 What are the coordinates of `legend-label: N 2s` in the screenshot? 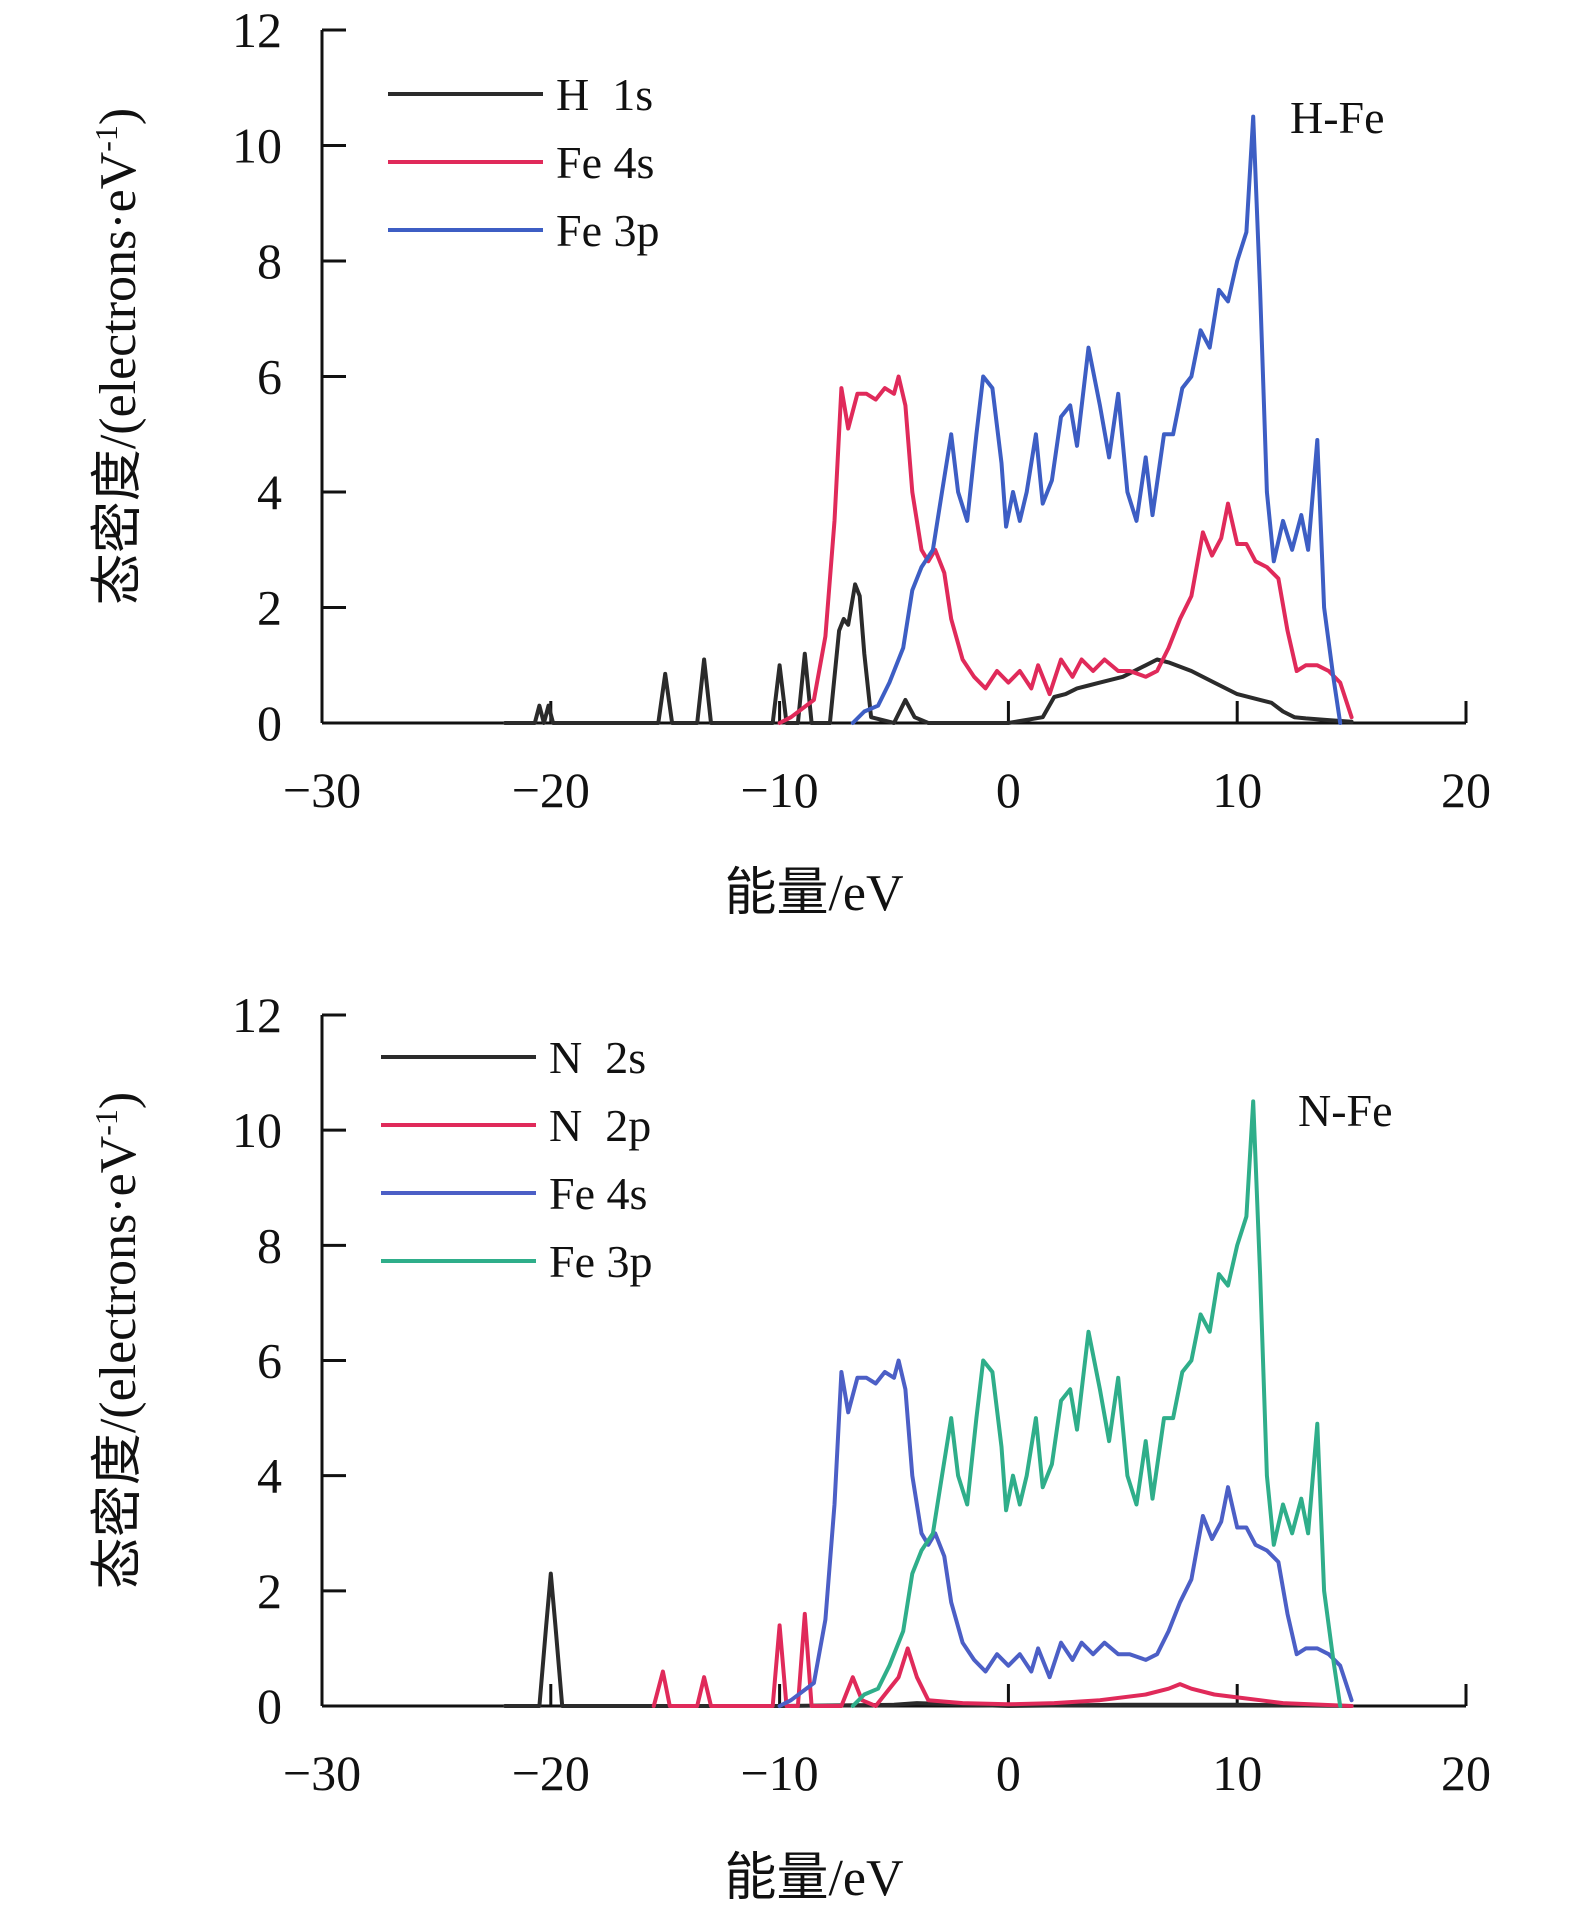 It's located at (597, 1057).